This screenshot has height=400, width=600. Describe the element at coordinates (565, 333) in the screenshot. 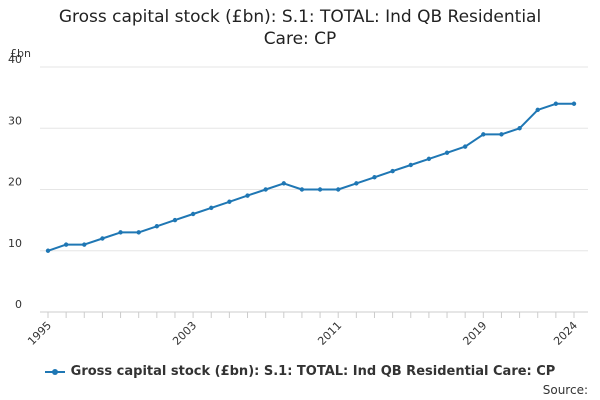

I see `x-tick-label: 2024` at that location.